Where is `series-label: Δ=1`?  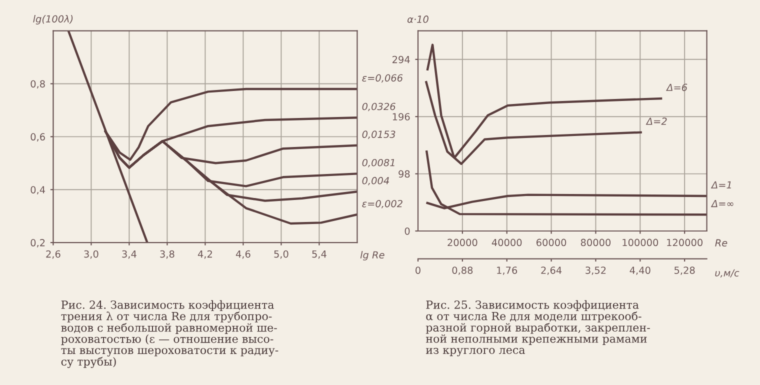 series-label: Δ=1 is located at coordinates (720, 184).